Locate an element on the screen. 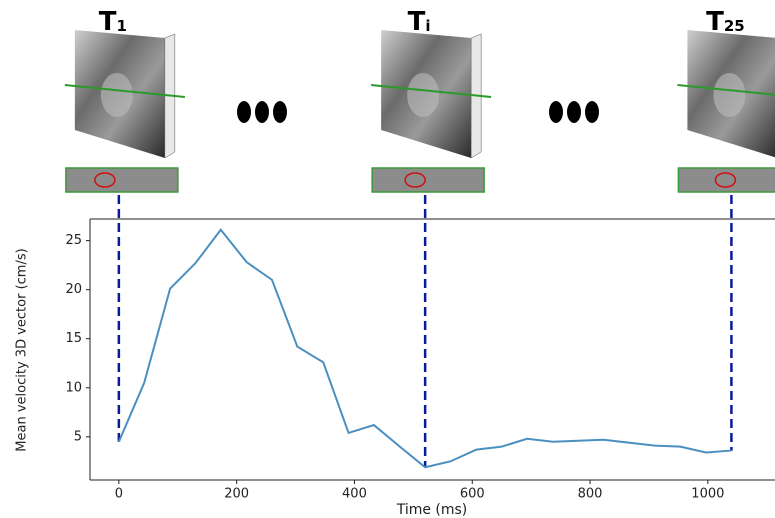  time-point-label: T1 is located at coordinates (113, 22).